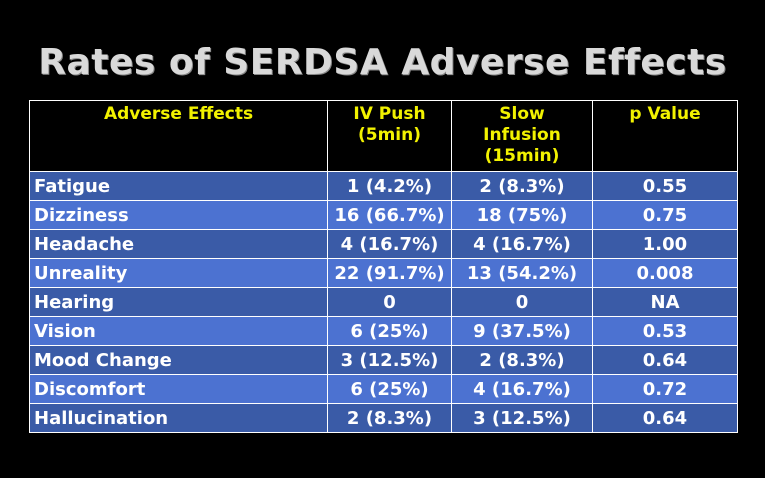  I want to click on header-iv-push-line-2: (5min), so click(389, 135).